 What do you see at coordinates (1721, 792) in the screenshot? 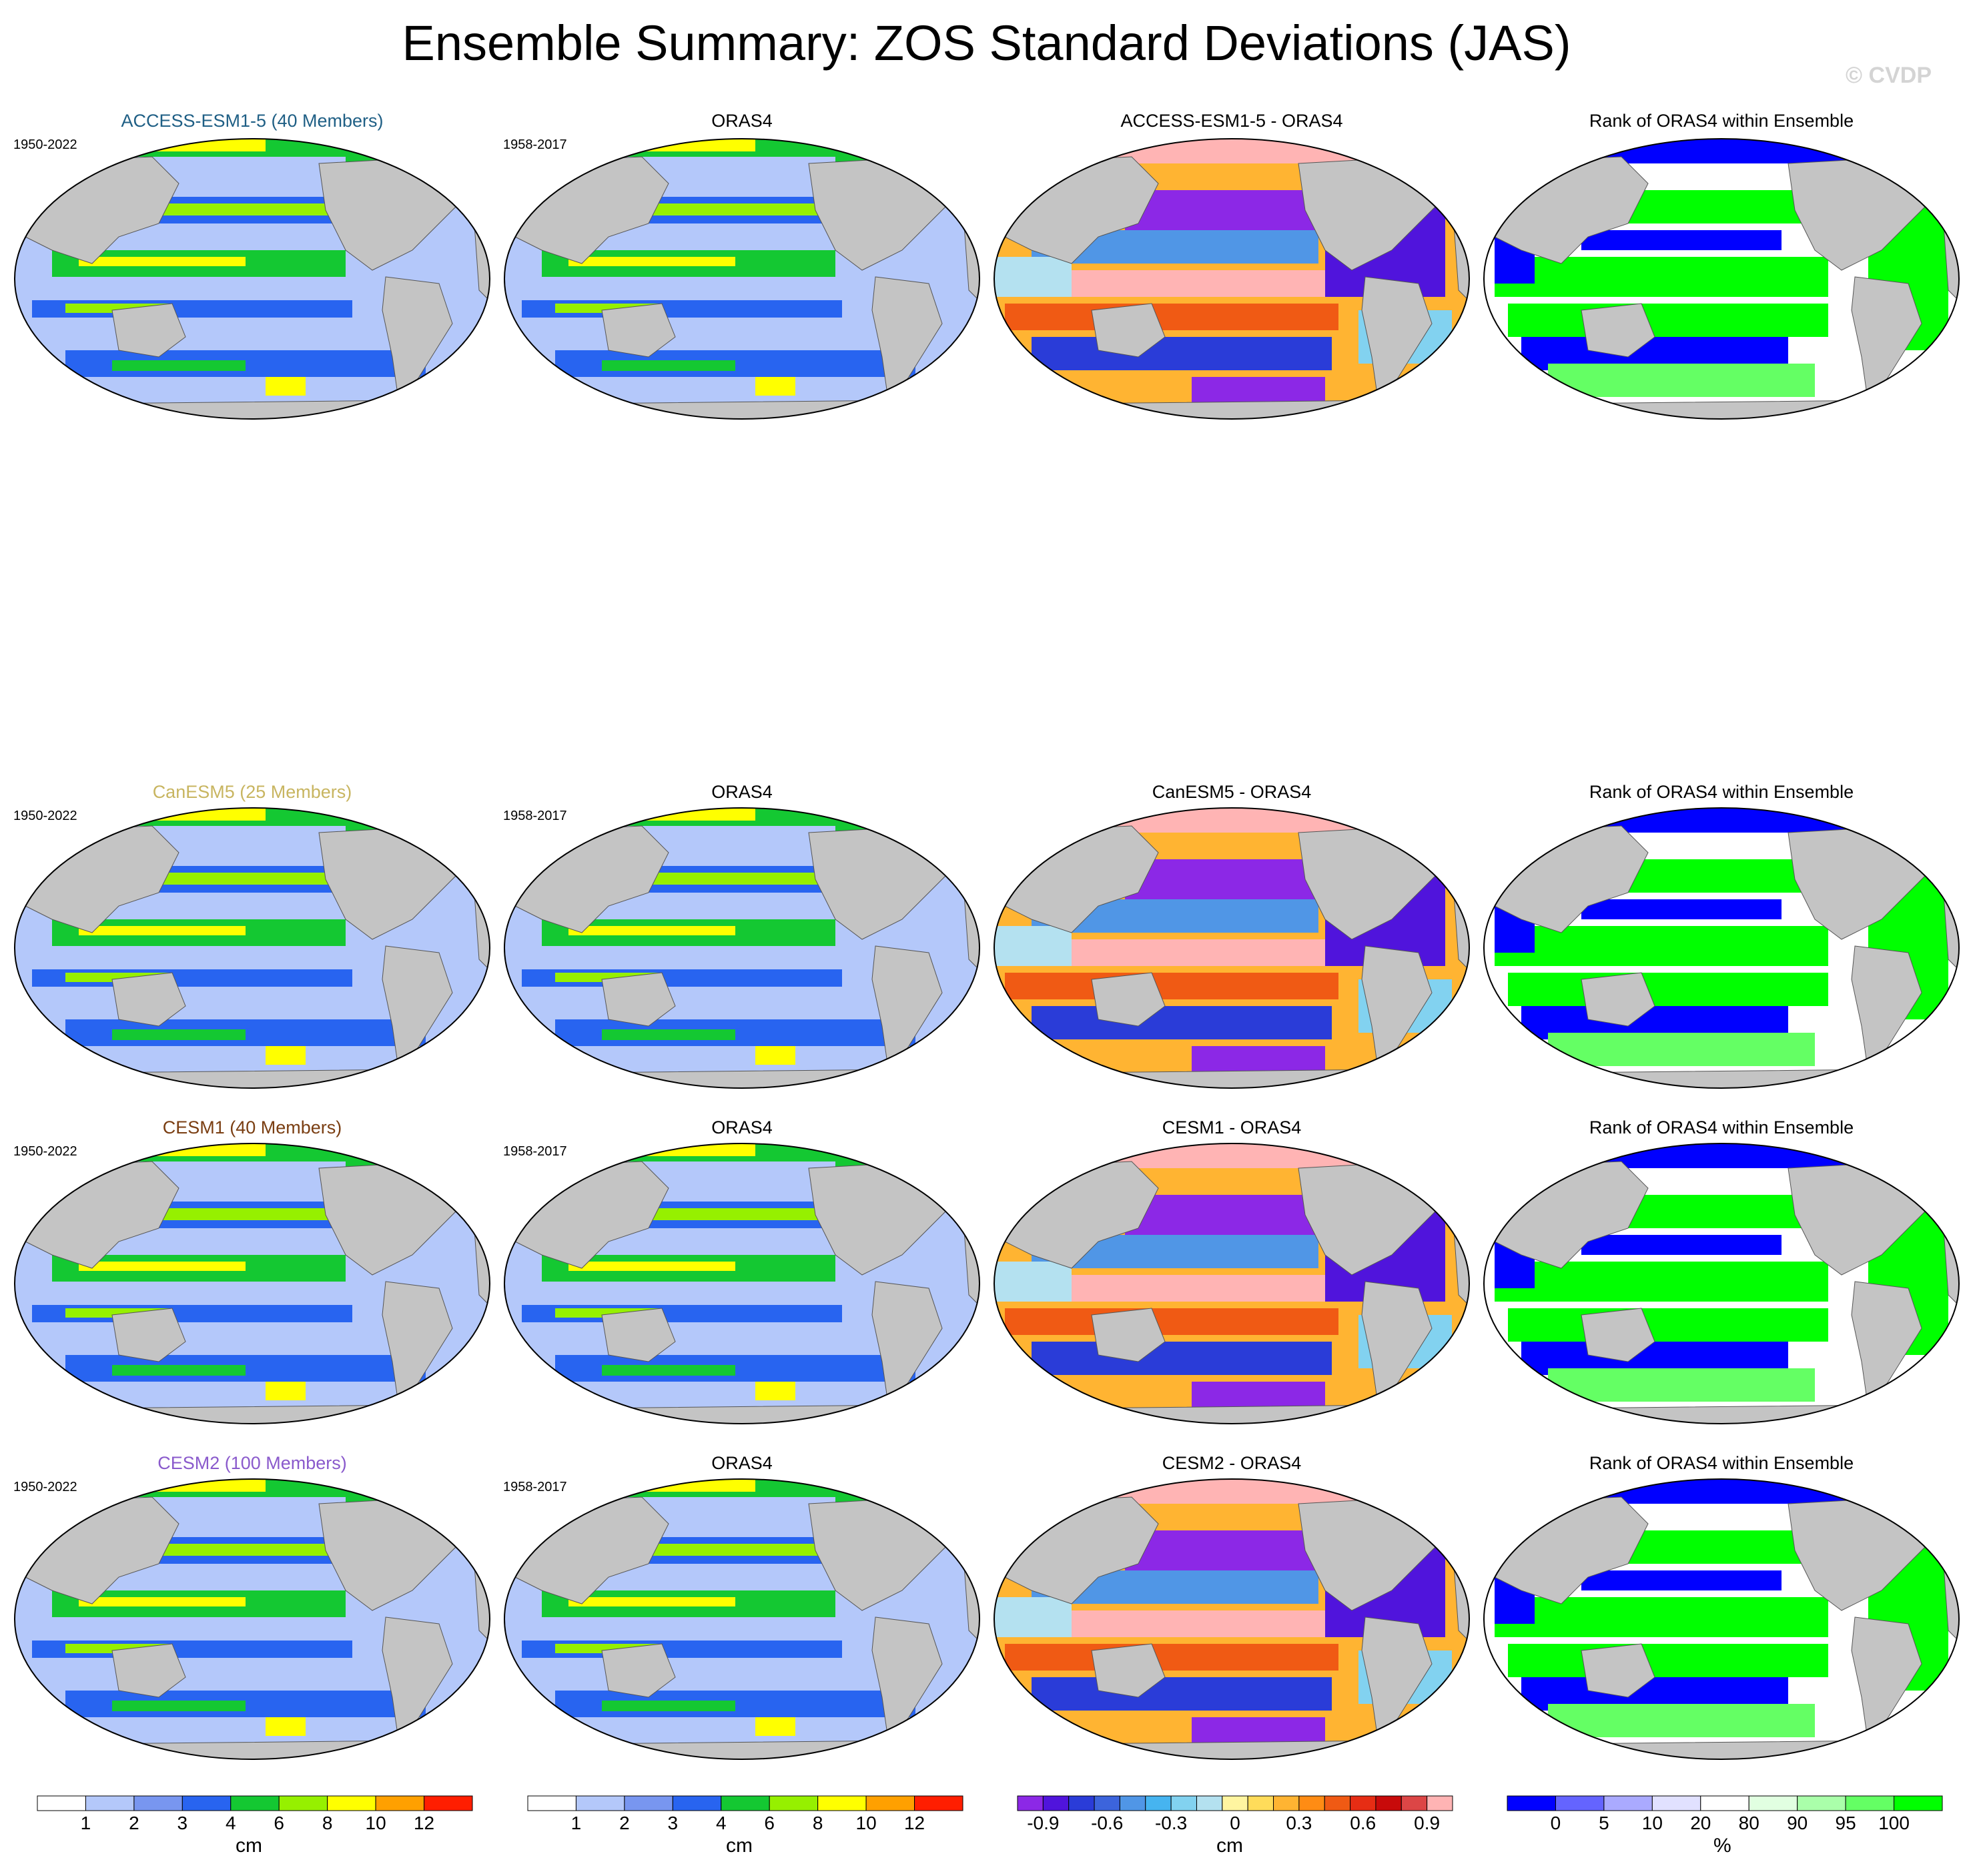
I see `panel-title-rank-2: Rank of ORAS4 within Ensemble` at bounding box center [1721, 792].